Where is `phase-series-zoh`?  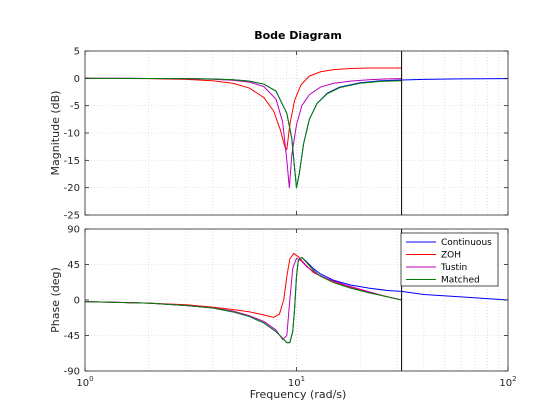
phase-series-zoh is located at coordinates (243, 285).